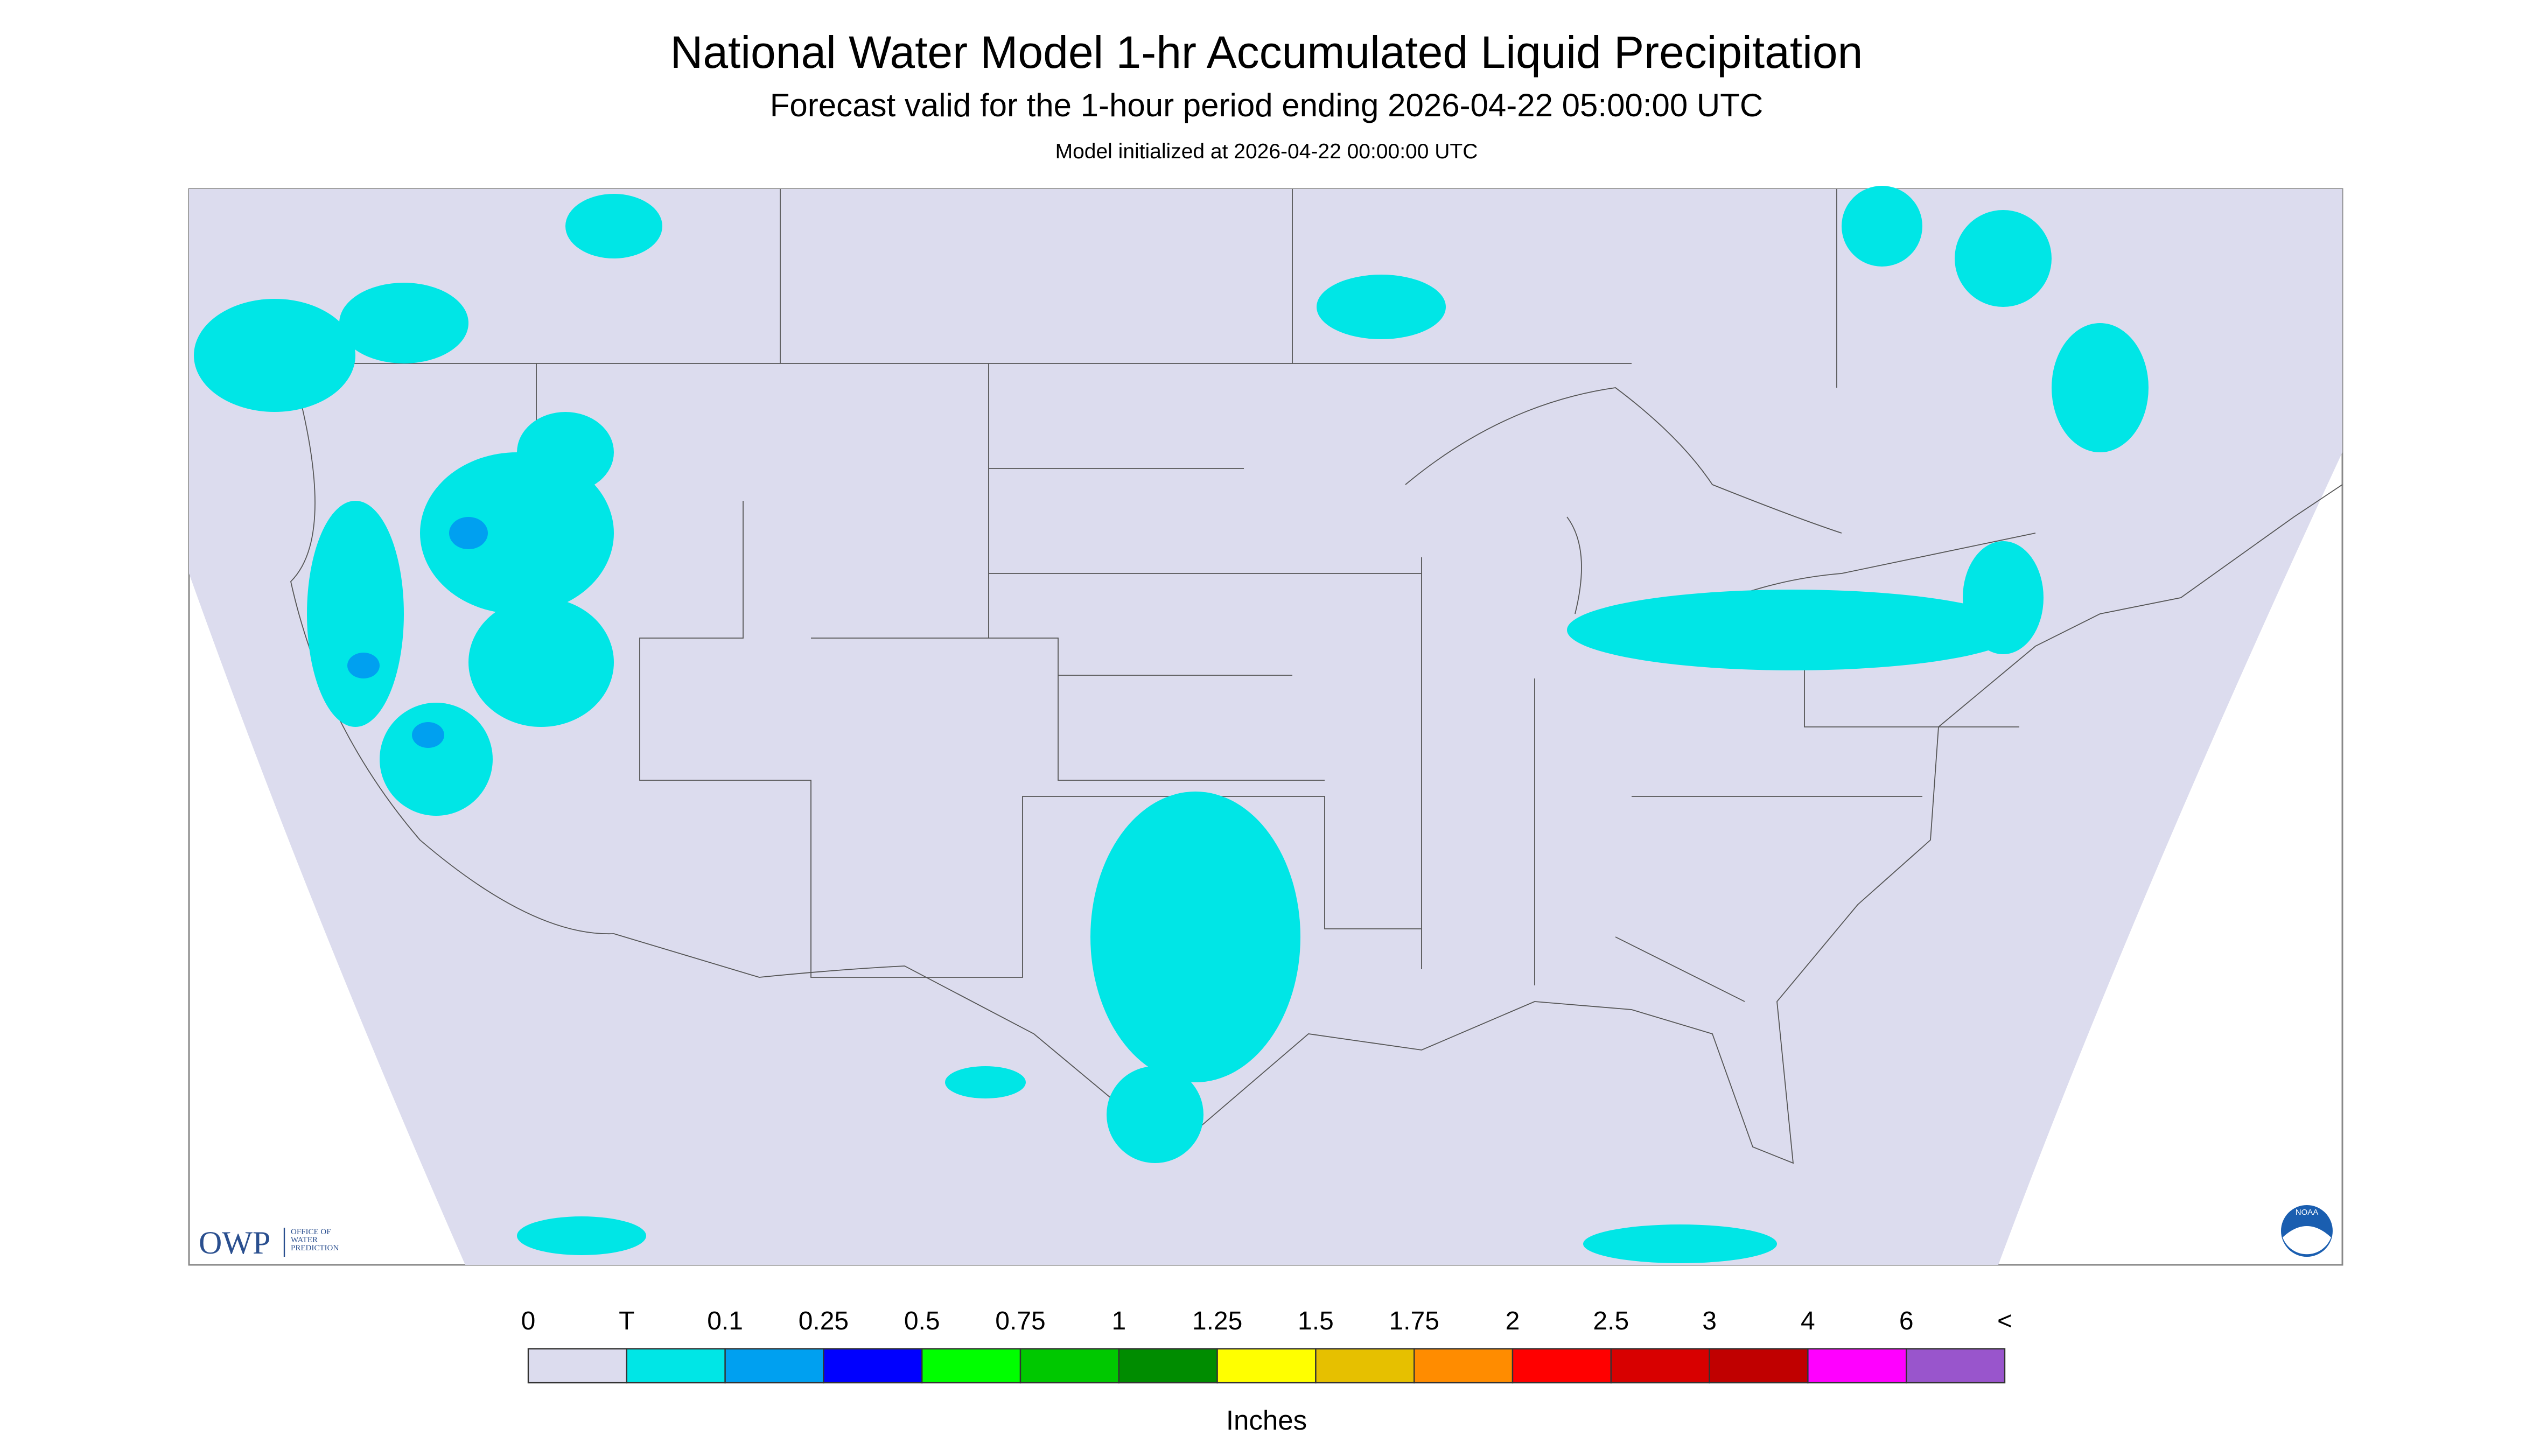 This screenshot has width=2533, height=1456. What do you see at coordinates (1414, 1321) in the screenshot?
I see `legend-label: 1.75` at bounding box center [1414, 1321].